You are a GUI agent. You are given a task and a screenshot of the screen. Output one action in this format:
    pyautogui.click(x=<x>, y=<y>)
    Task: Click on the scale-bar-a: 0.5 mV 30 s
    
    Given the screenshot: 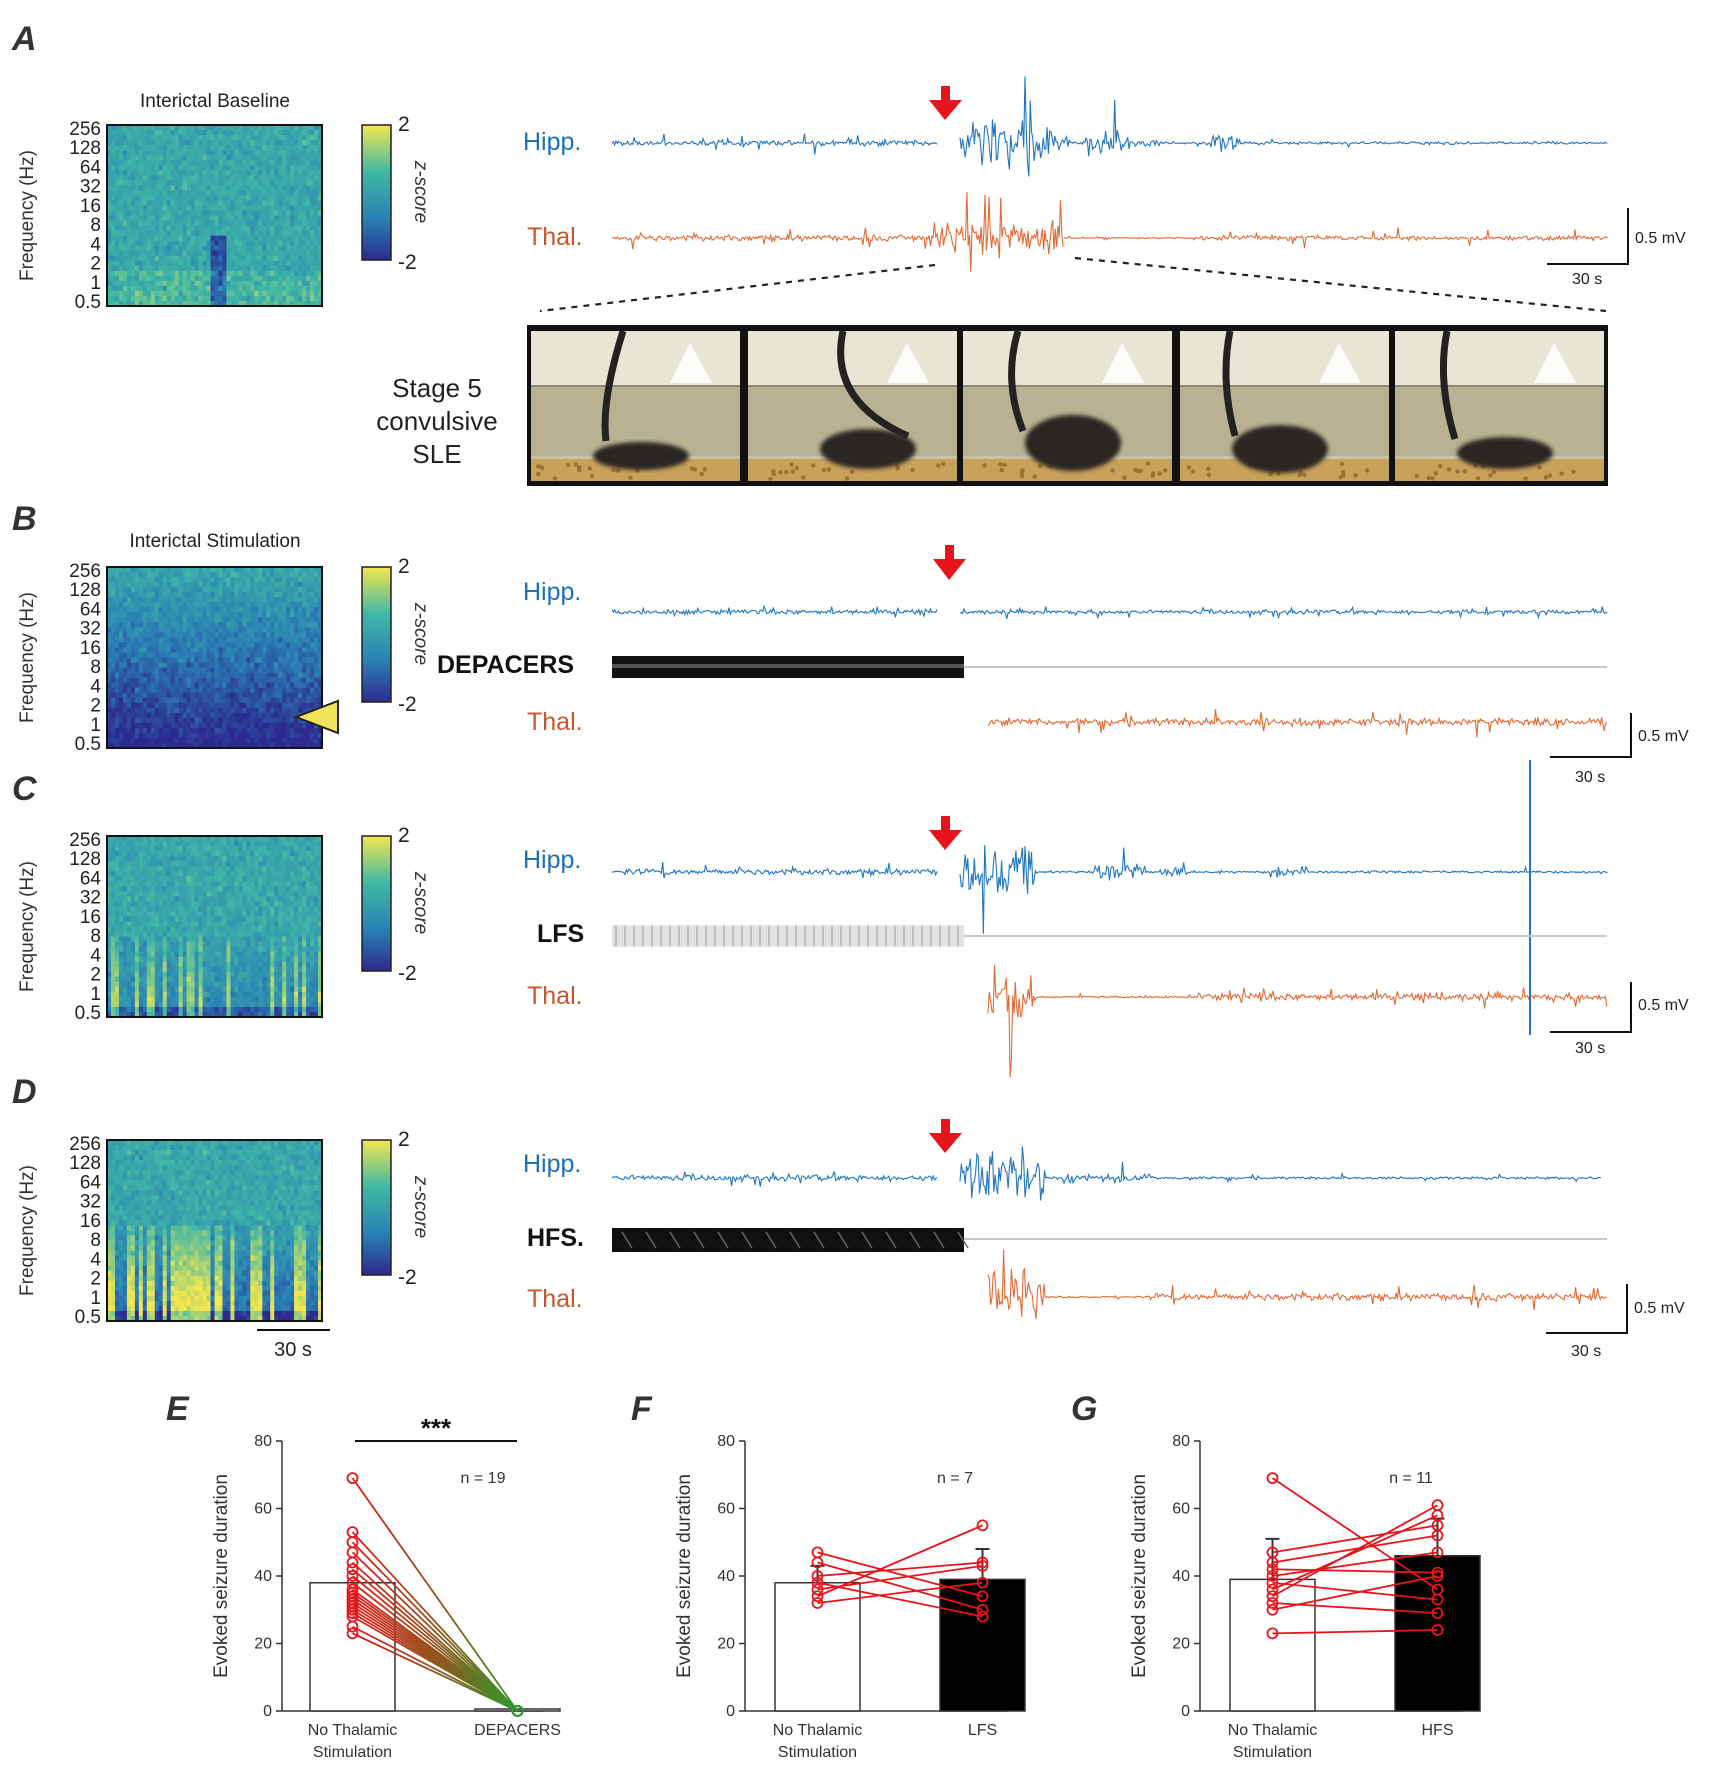 What is the action you would take?
    pyautogui.click(x=1616, y=248)
    